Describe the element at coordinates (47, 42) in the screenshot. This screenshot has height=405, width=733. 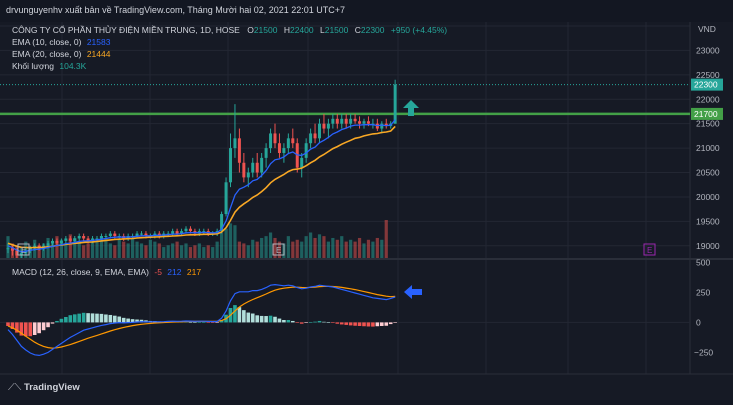
I see `ema10-label: EMA (10, close, 0)` at that location.